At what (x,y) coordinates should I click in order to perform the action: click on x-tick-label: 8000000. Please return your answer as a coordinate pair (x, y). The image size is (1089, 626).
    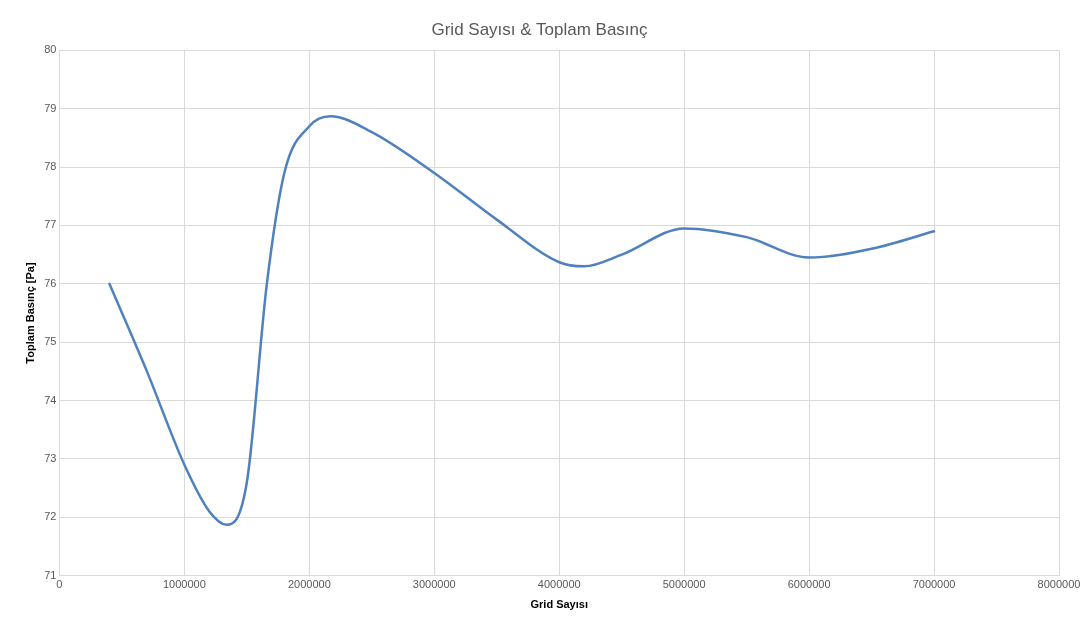
    Looking at the image, I should click on (1059, 584).